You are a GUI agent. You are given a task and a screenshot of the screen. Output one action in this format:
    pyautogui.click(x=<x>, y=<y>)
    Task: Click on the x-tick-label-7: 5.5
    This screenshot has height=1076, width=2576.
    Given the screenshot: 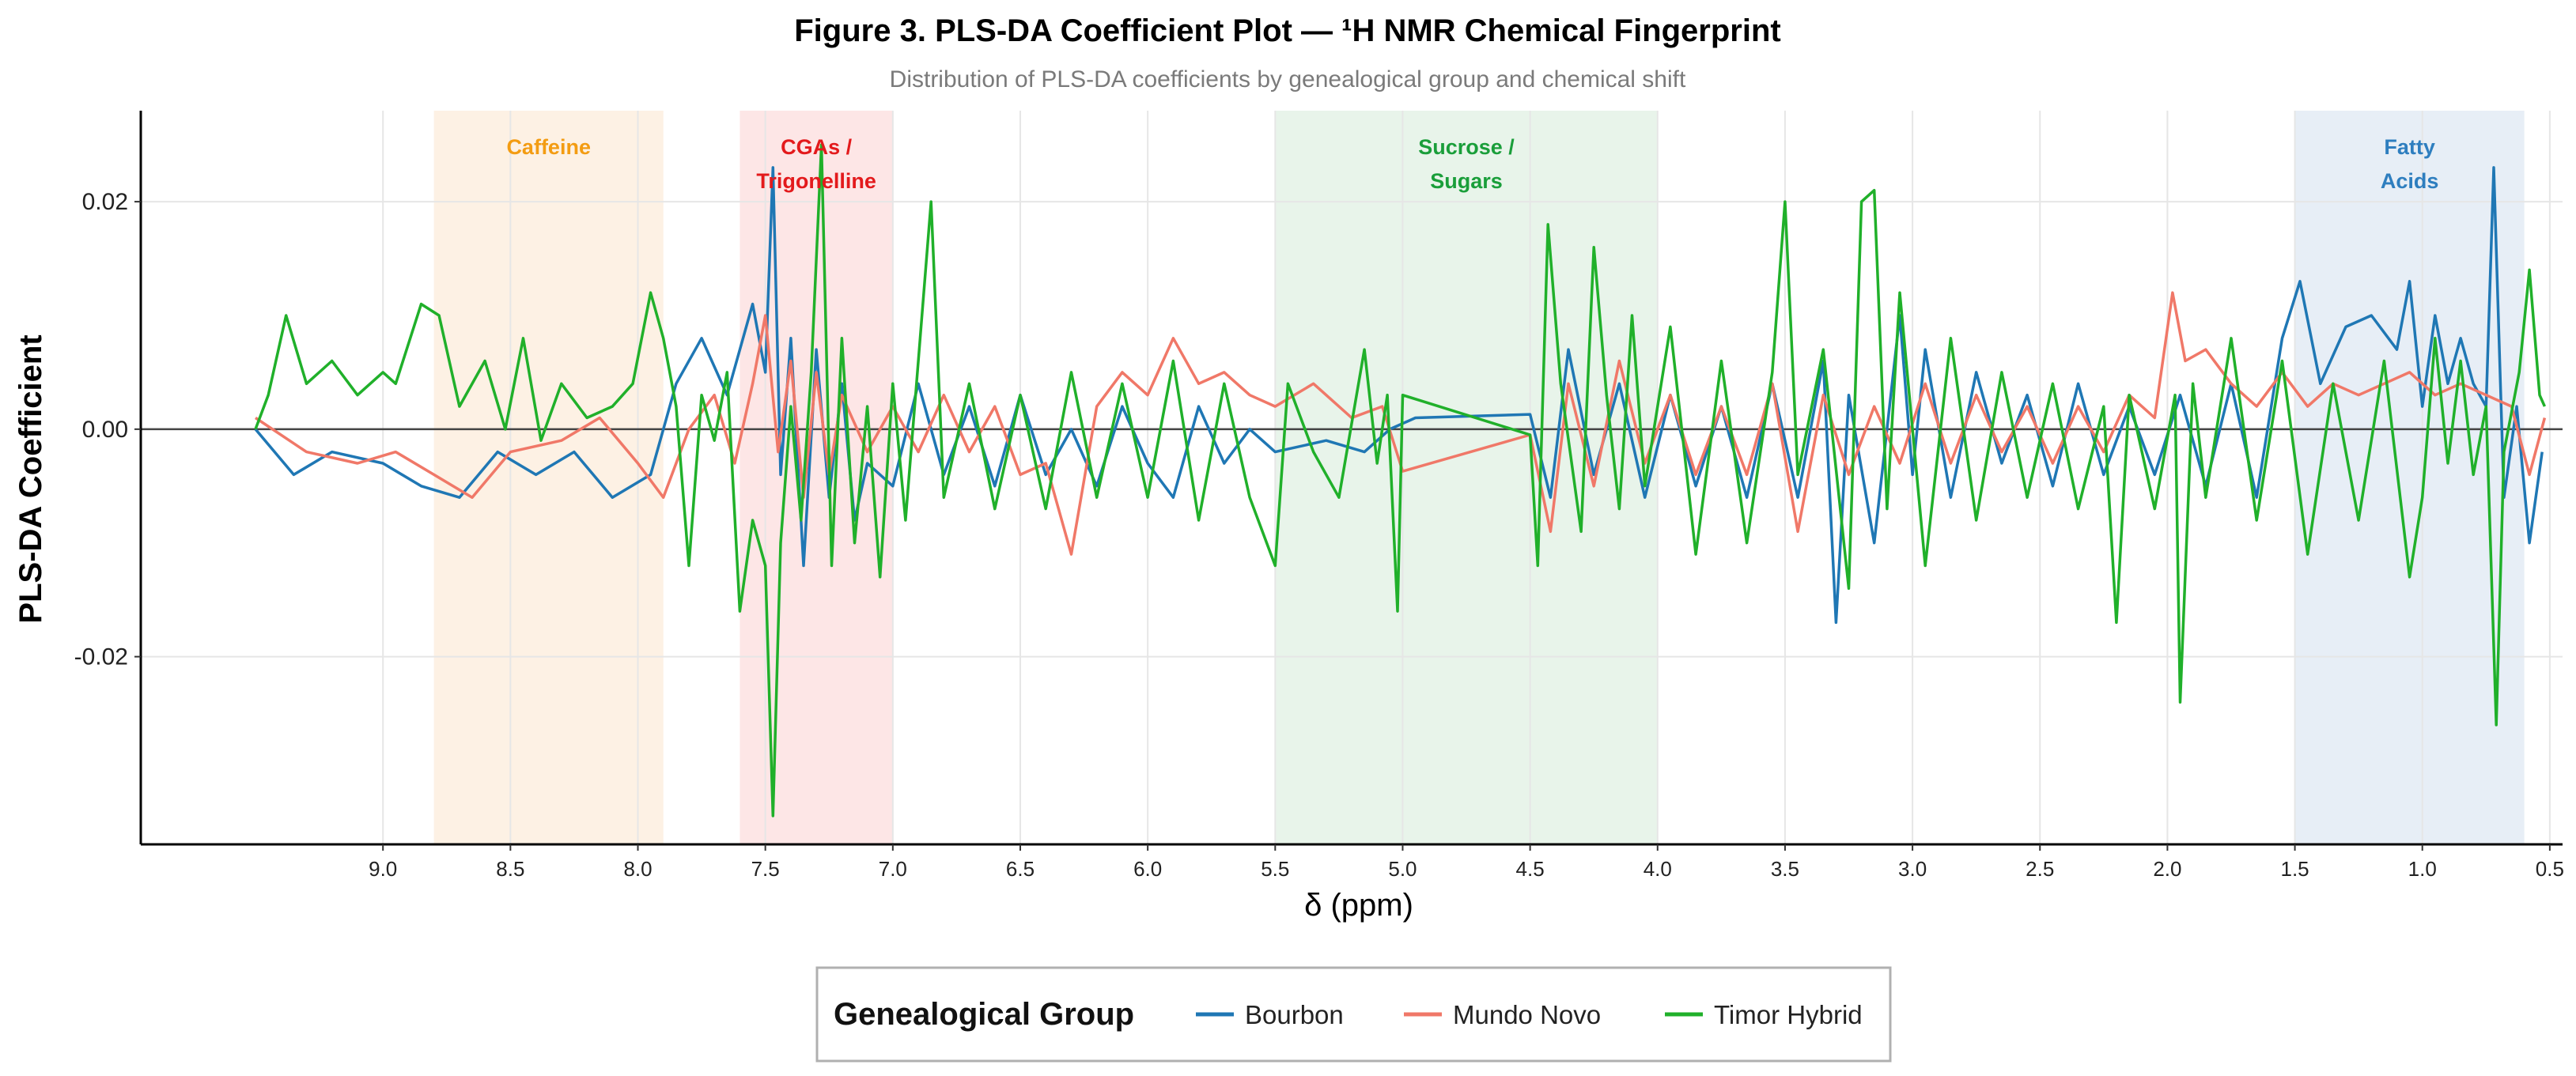 What is the action you would take?
    pyautogui.click(x=1275, y=869)
    